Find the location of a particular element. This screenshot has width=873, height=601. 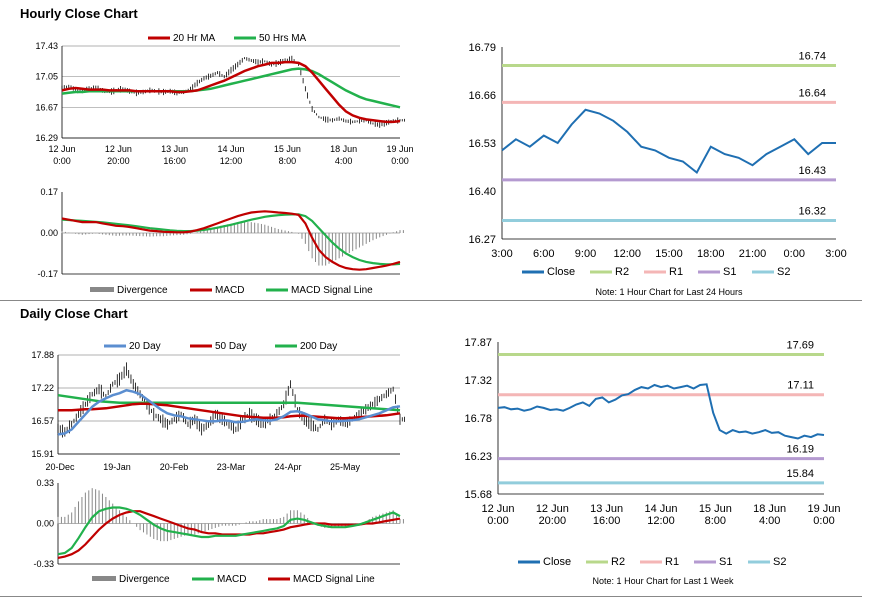

hourly-price-x-tick: 15 Jun is located at coordinates (287, 149).